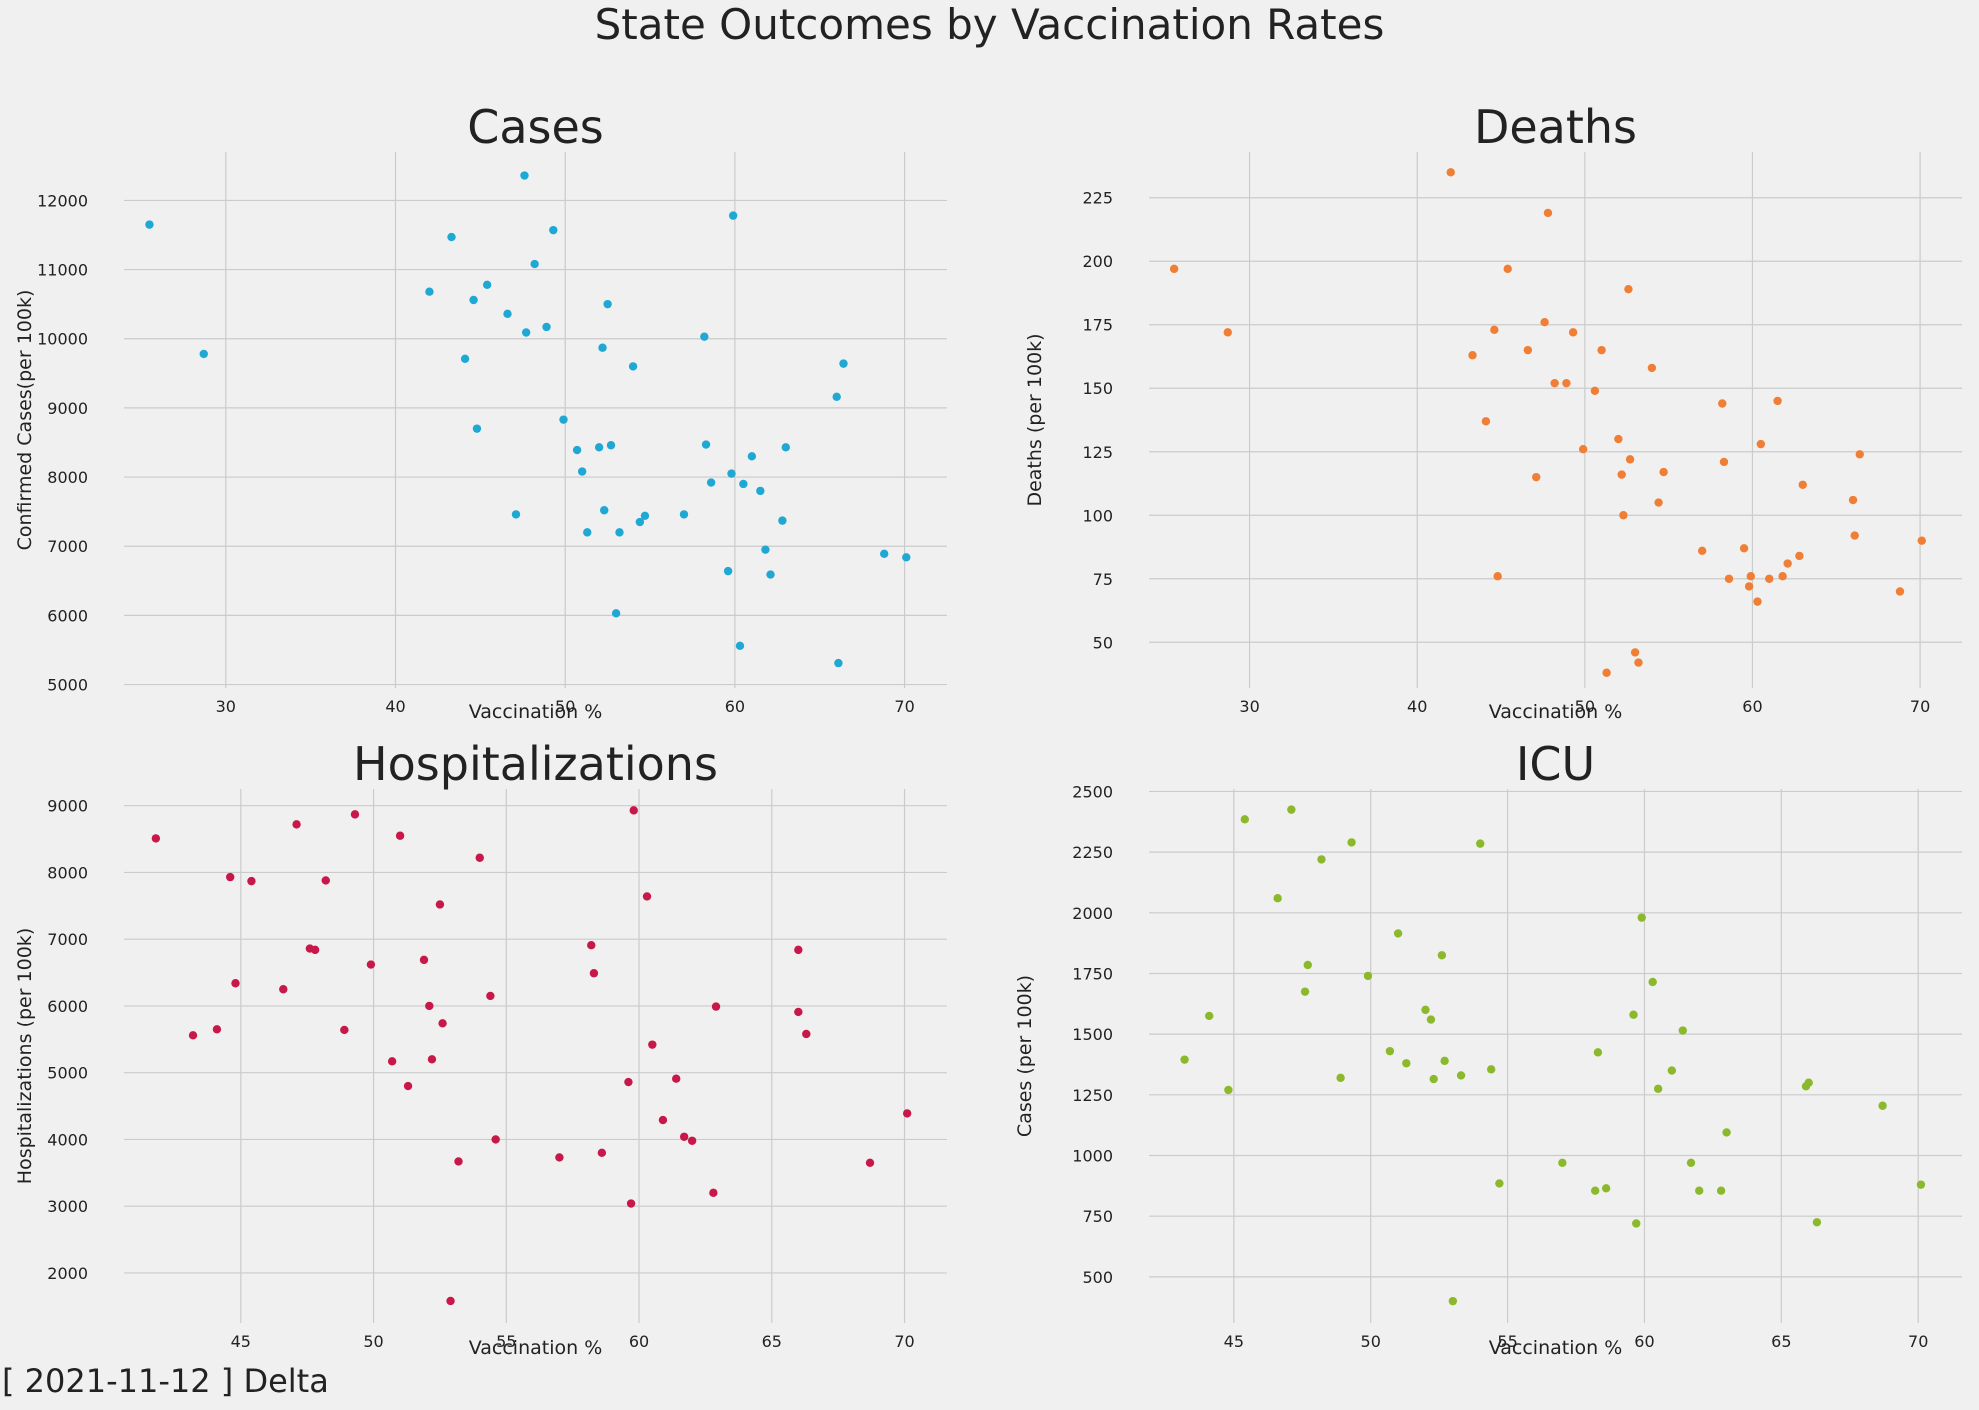  I want to click on x-tick-label: 55, so click(1507, 1341).